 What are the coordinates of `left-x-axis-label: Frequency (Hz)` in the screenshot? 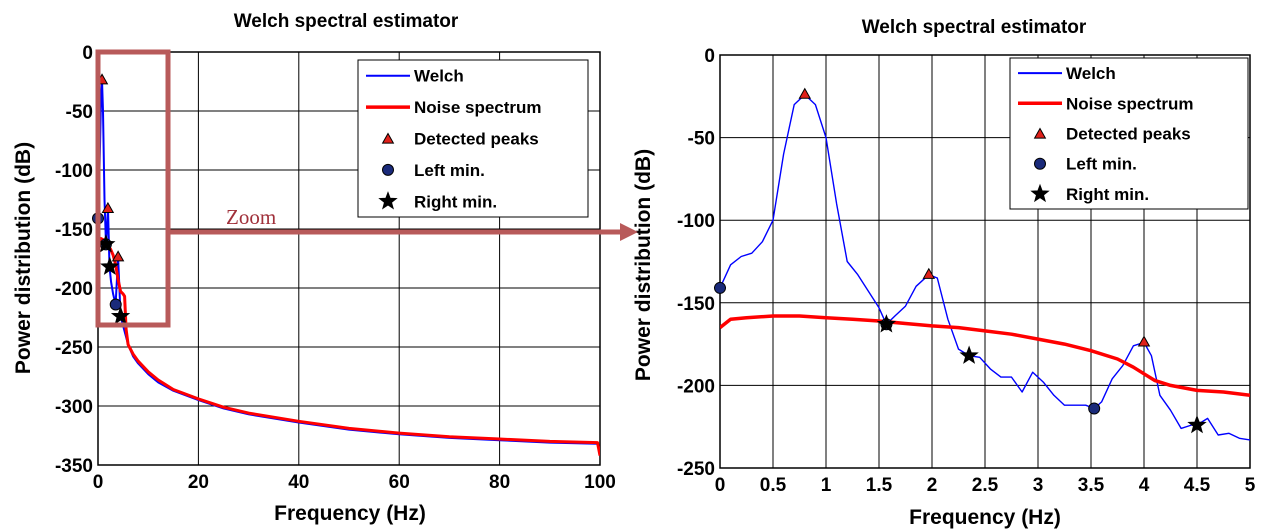 It's located at (350, 513).